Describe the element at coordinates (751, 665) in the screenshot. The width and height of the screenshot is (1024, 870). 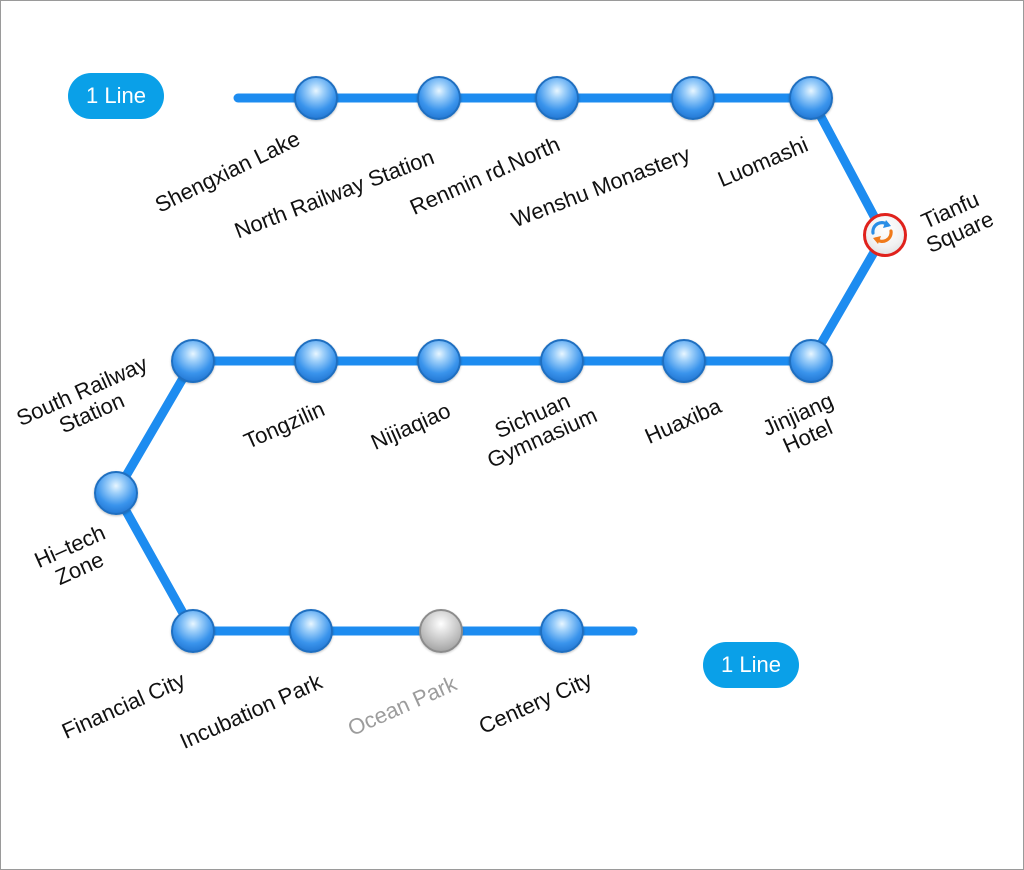
I see `line-badge-end: 1 Line` at that location.